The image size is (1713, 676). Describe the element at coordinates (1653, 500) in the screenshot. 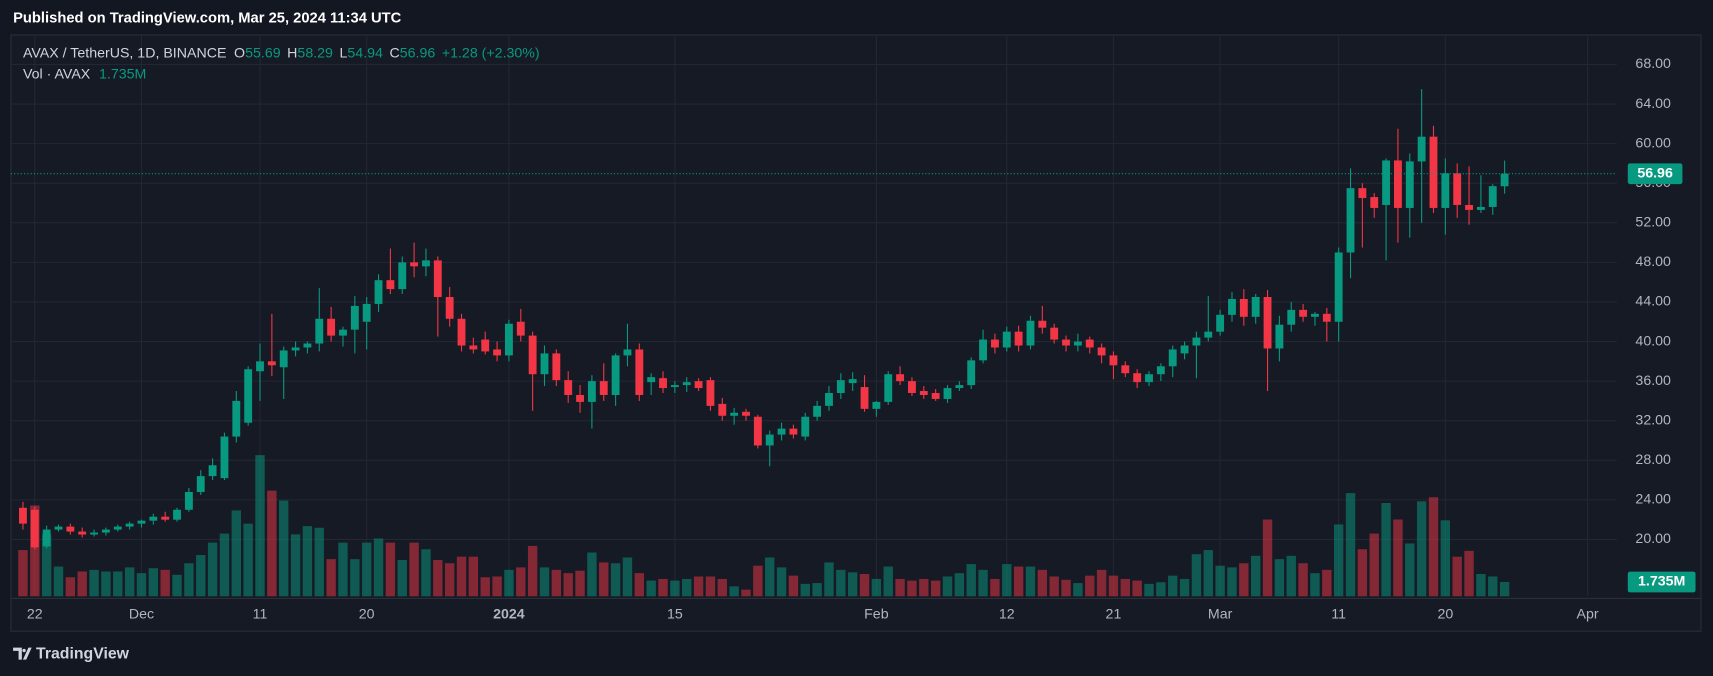

I see `y-tick-label: 24.00` at that location.